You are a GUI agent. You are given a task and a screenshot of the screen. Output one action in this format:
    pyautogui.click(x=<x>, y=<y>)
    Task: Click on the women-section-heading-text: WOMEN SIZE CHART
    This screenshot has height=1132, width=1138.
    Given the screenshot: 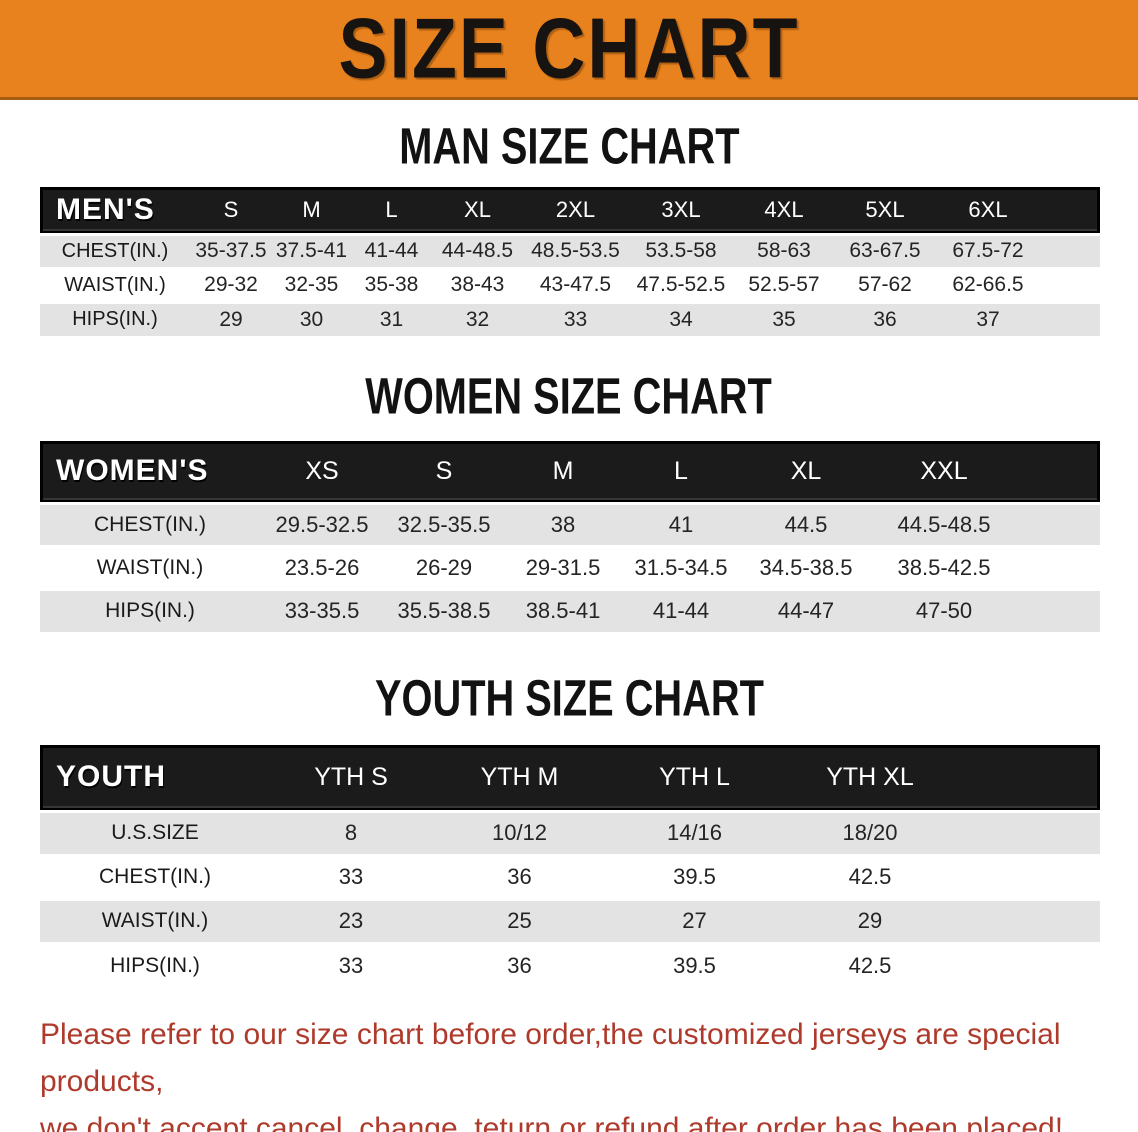 What is the action you would take?
    pyautogui.click(x=569, y=396)
    